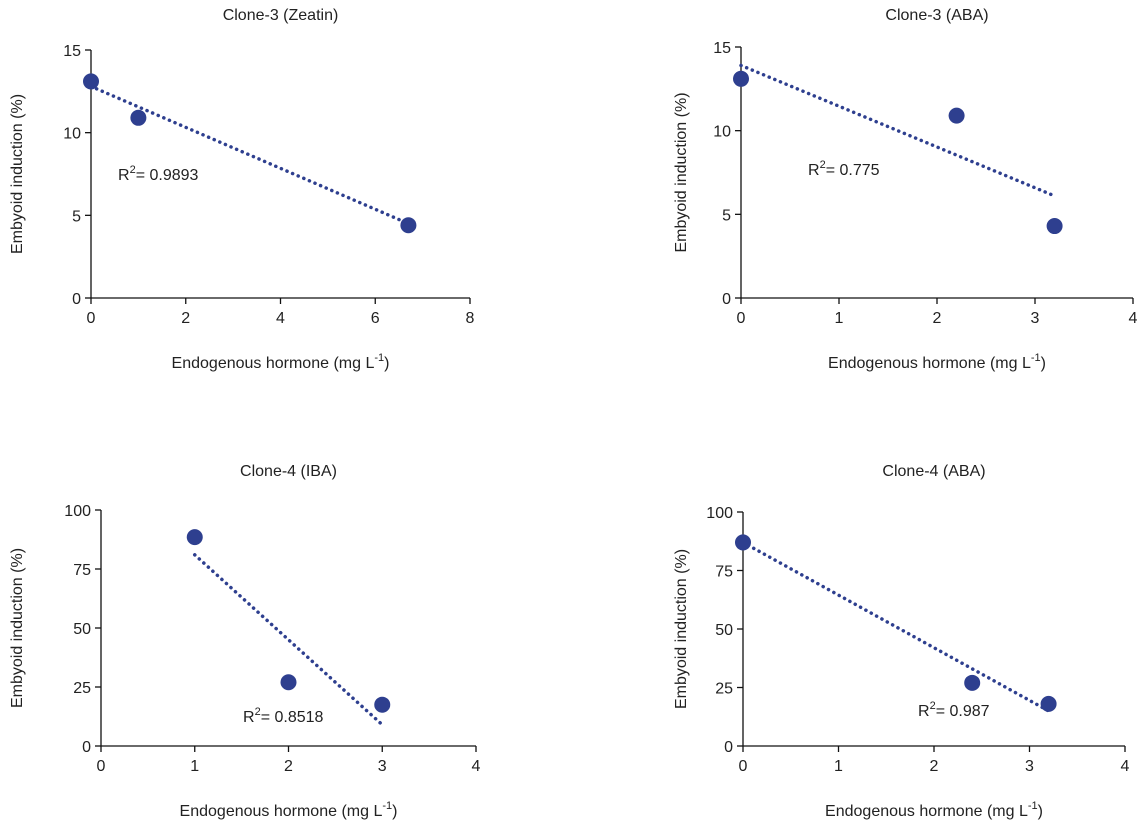 Image resolution: width=1148 pixels, height=832 pixels. I want to click on x-tick-label: 6, so click(375, 318).